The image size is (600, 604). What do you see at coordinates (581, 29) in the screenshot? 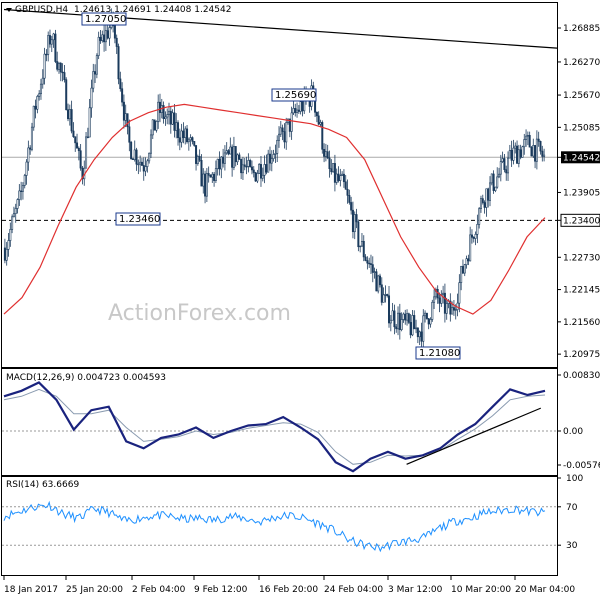
I see `price-tick-label: 1.26885` at bounding box center [581, 29].